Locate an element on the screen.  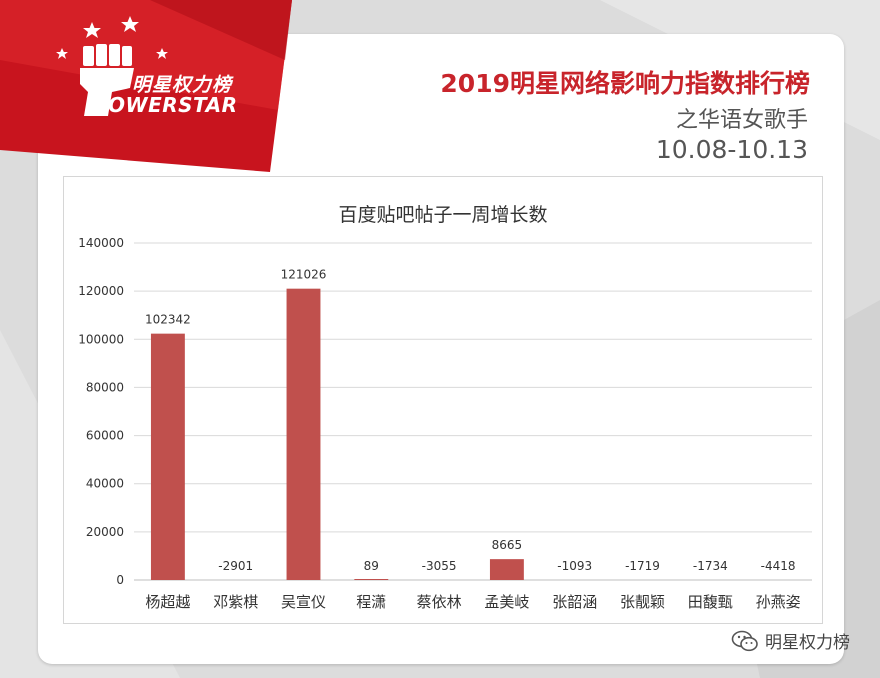
x-tick-label: 程潇 is located at coordinates (371, 602).